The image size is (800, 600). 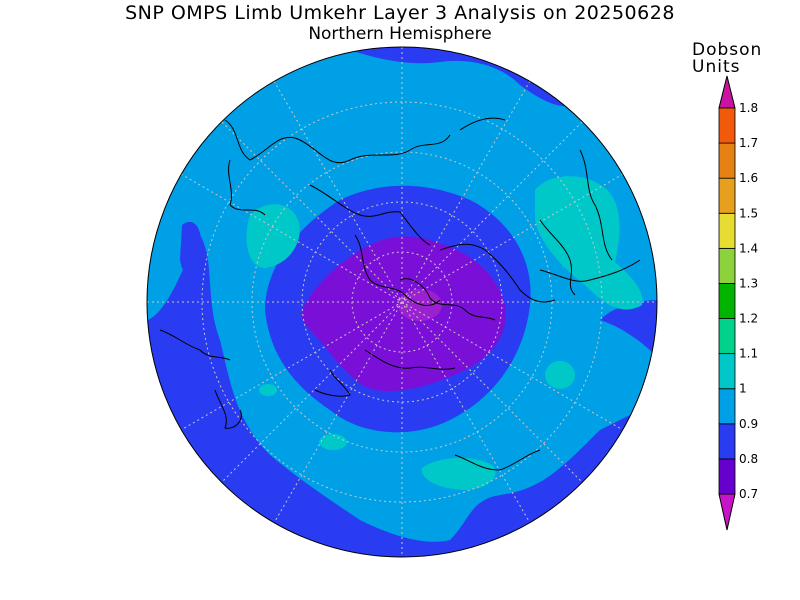 What do you see at coordinates (727, 92) in the screenshot?
I see `colorbar-over-triangle` at bounding box center [727, 92].